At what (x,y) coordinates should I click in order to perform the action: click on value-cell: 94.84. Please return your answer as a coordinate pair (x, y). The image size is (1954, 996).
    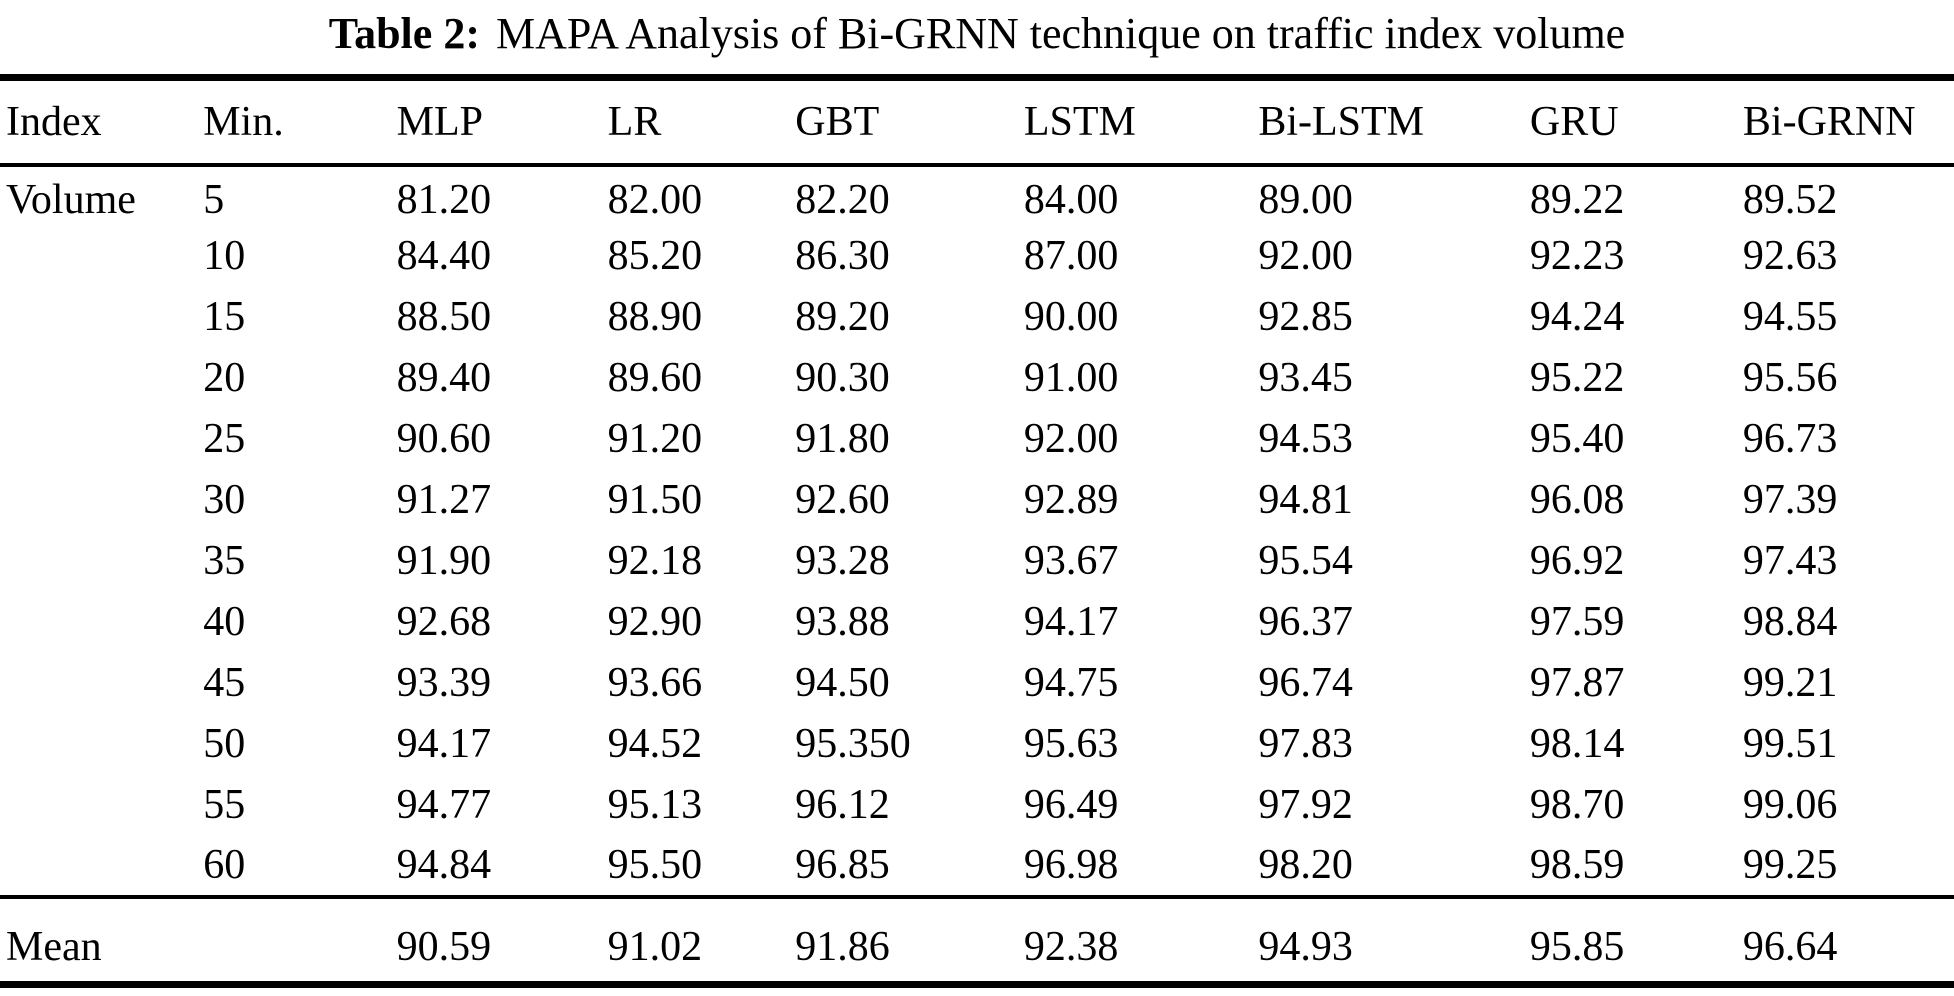
    Looking at the image, I should click on (444, 865).